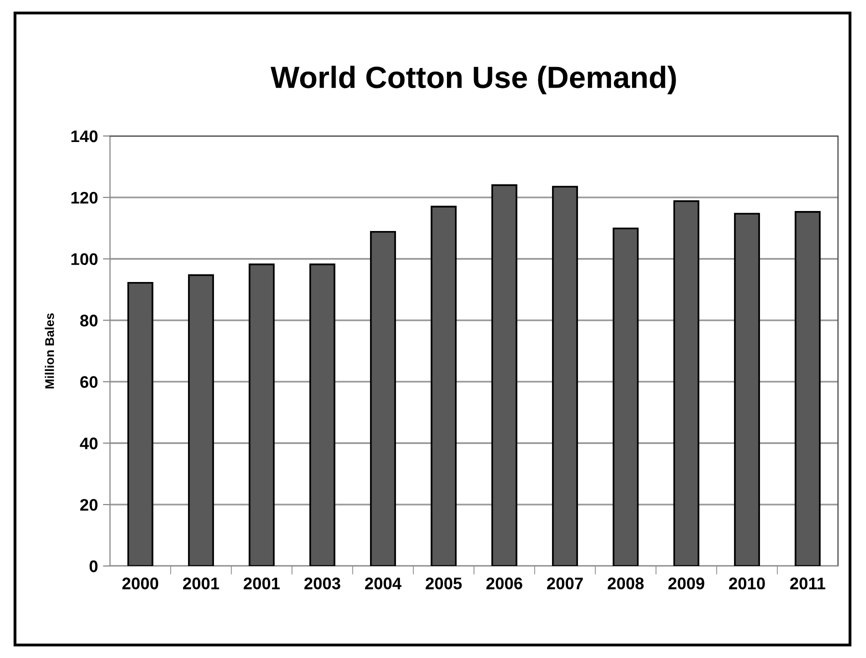 The width and height of the screenshot is (866, 658). Describe the element at coordinates (686, 584) in the screenshot. I see `x-tick-label: 2009` at that location.